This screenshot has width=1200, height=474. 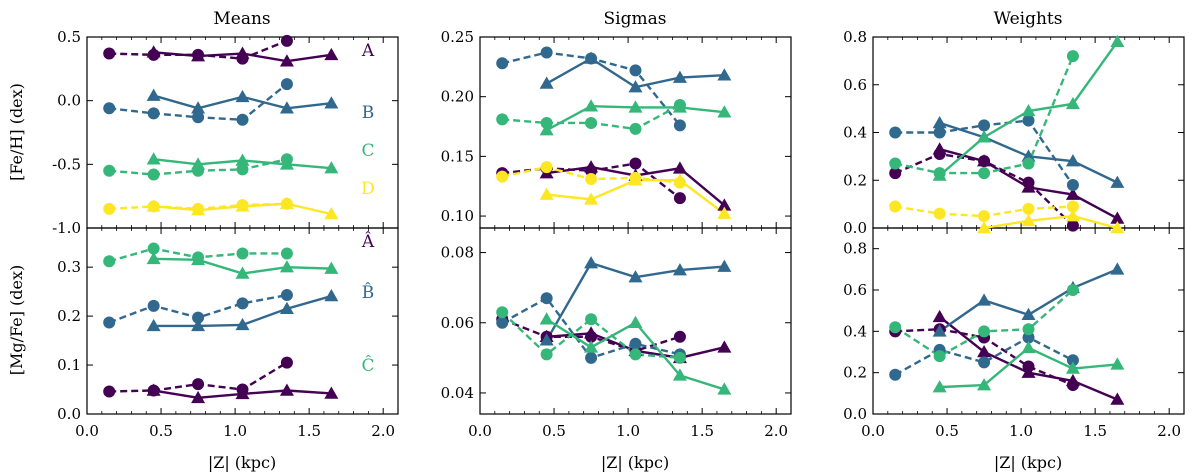 What do you see at coordinates (855, 133) in the screenshot?
I see `y-tick-label: 0.4` at bounding box center [855, 133].